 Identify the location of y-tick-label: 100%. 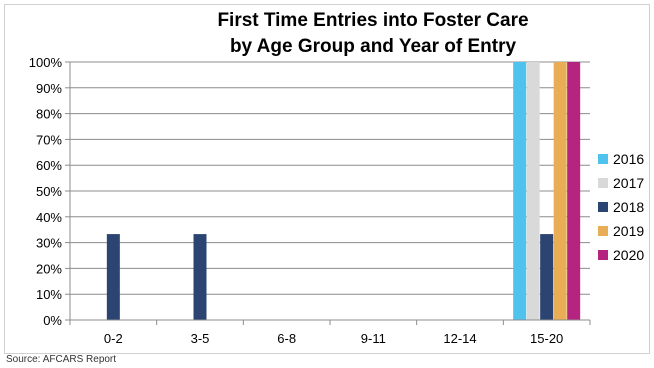
(46, 62).